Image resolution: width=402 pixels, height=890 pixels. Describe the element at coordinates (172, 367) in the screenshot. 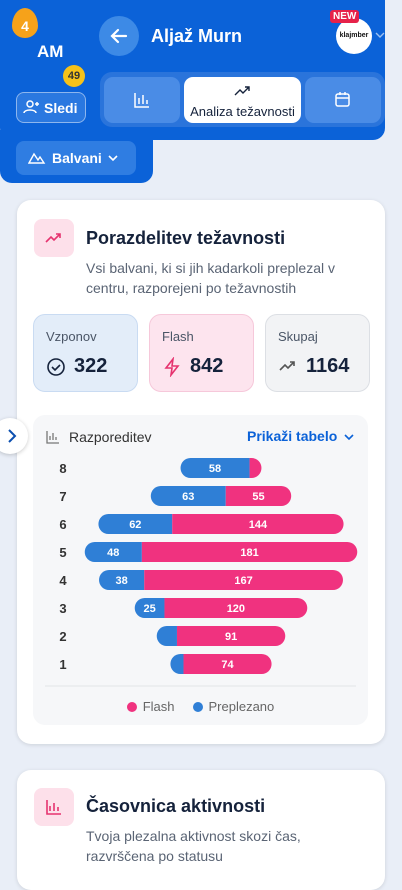

I see `bolt-icon` at that location.